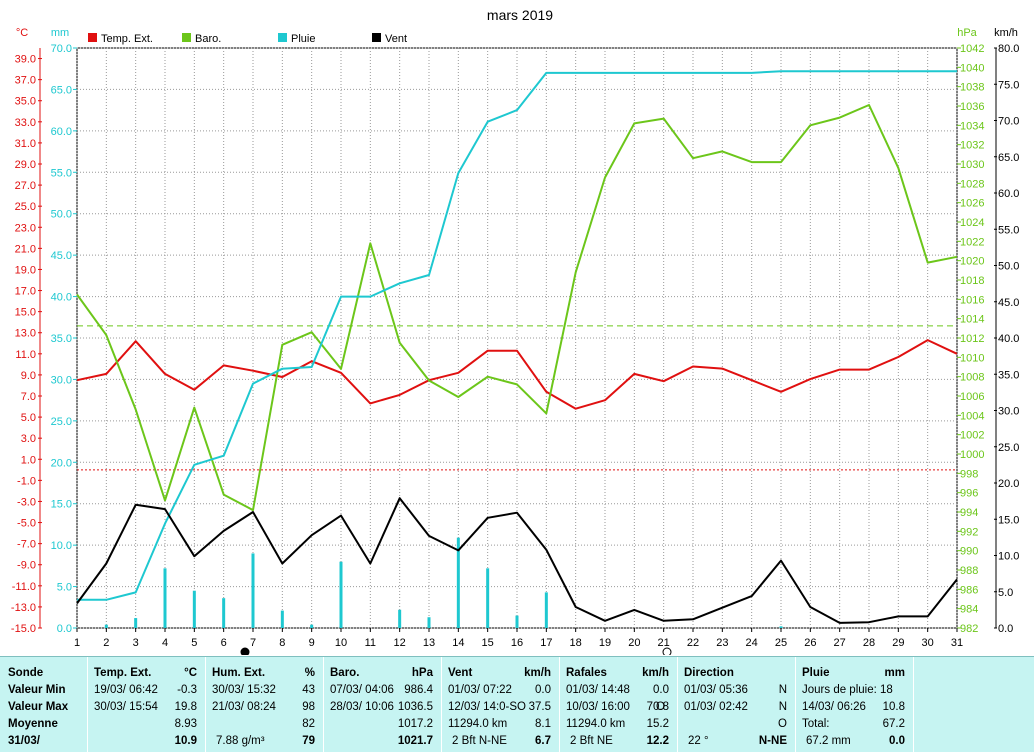 This screenshot has width=1034, height=752. What do you see at coordinates (661, 690) in the screenshot?
I see `rafales-min-value: 0.0` at bounding box center [661, 690].